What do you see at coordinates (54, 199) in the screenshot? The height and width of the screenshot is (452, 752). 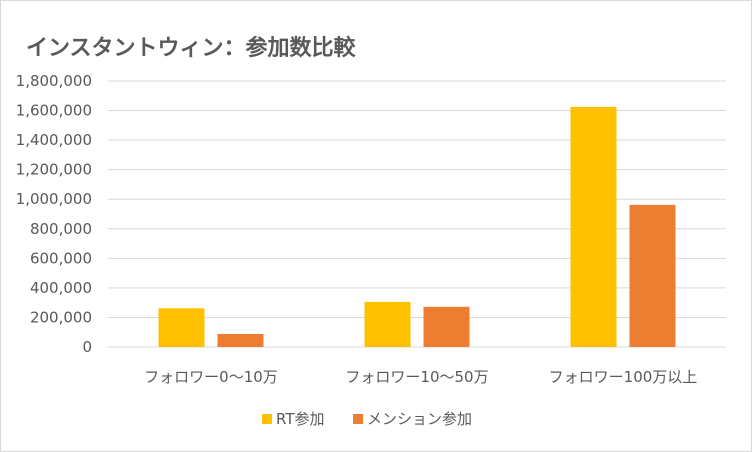 I see `y-tick-label: 1,000,000` at bounding box center [54, 199].